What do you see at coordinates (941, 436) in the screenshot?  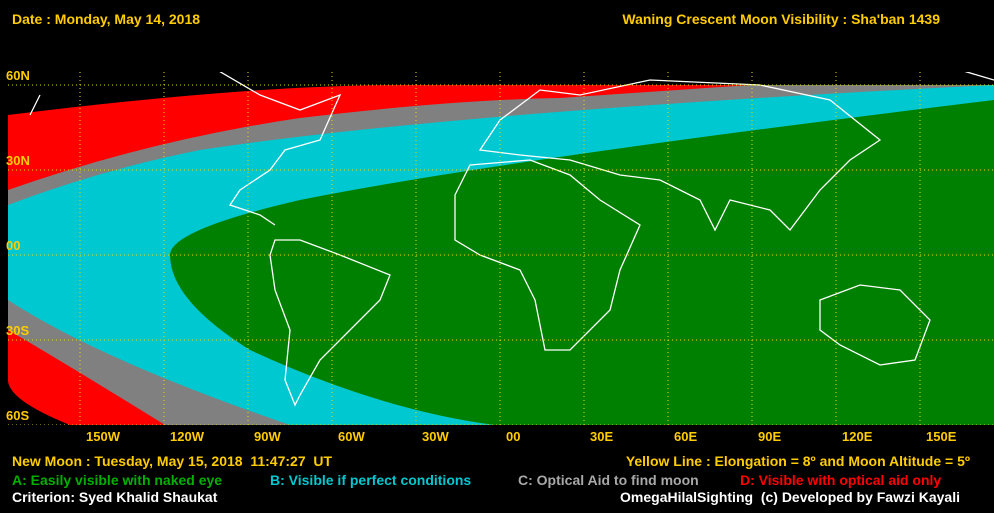 I see `longitude-label: 150E` at bounding box center [941, 436].